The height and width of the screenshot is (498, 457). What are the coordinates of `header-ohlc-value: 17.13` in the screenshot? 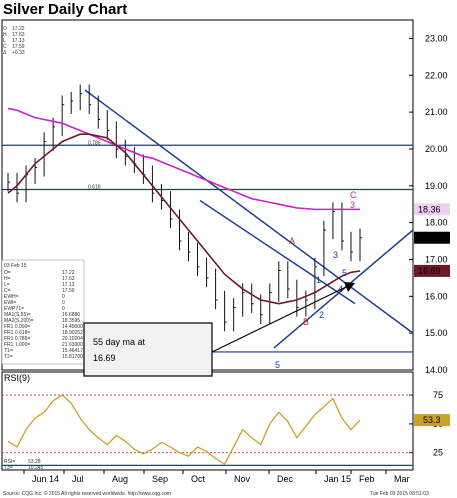 It's located at (18, 41).